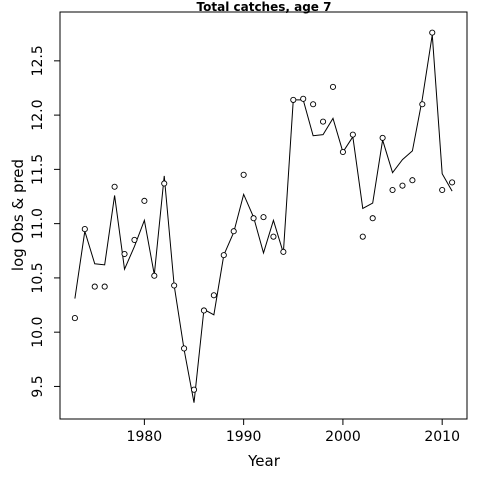 The height and width of the screenshot is (480, 480). Describe the element at coordinates (38, 332) in the screenshot. I see `y-tick-label: 10.0` at that location.